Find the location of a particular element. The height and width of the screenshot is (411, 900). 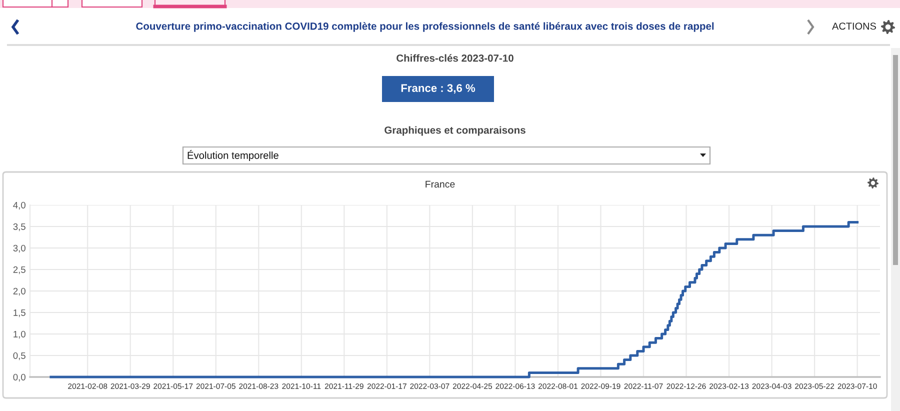

text: Graphiques et comparaisons is located at coordinates (455, 131).